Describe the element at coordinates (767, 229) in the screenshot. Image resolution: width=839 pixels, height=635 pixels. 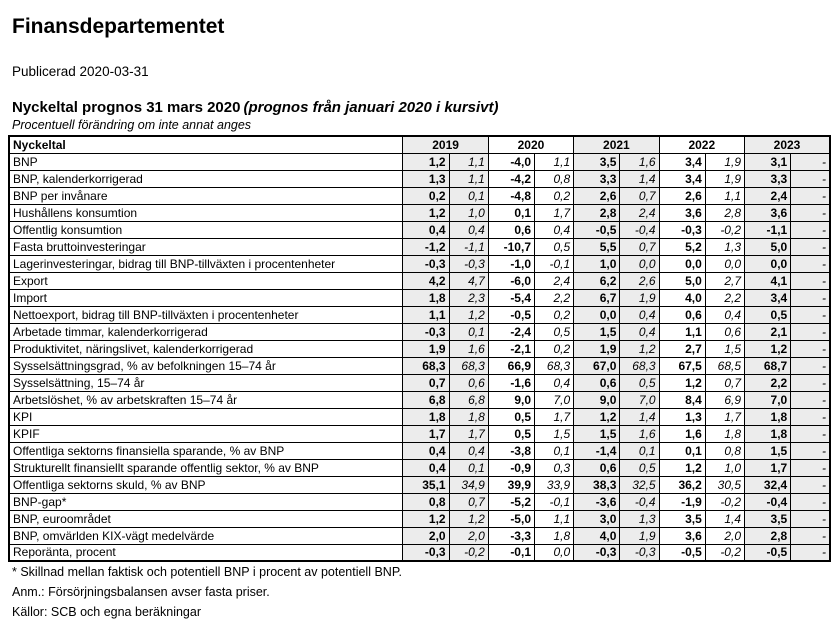
I see `cell-2023-prognos-mars: -1,1` at that location.